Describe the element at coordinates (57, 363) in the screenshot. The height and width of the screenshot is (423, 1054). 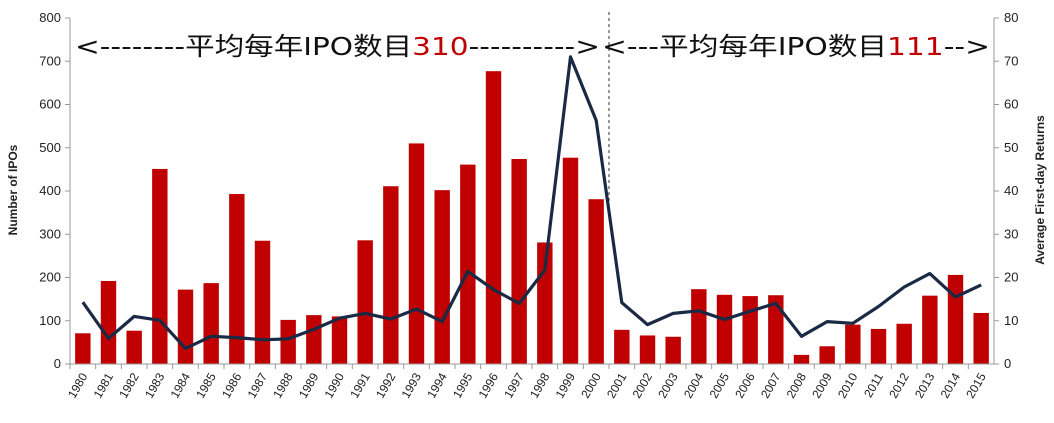
I see `left-tick-label: 0` at that location.